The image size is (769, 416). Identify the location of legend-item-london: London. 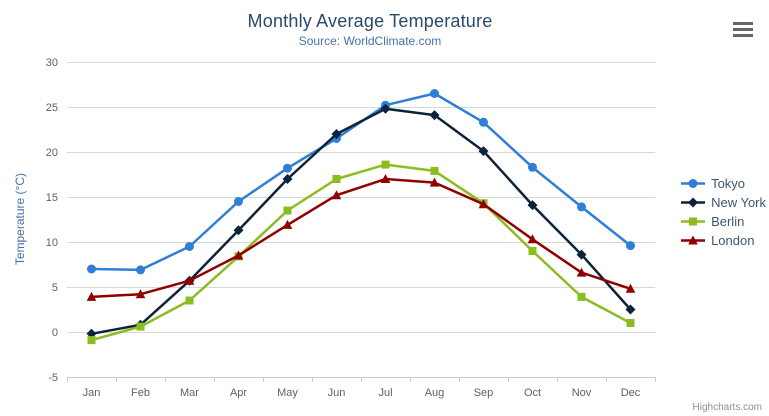
(723, 240).